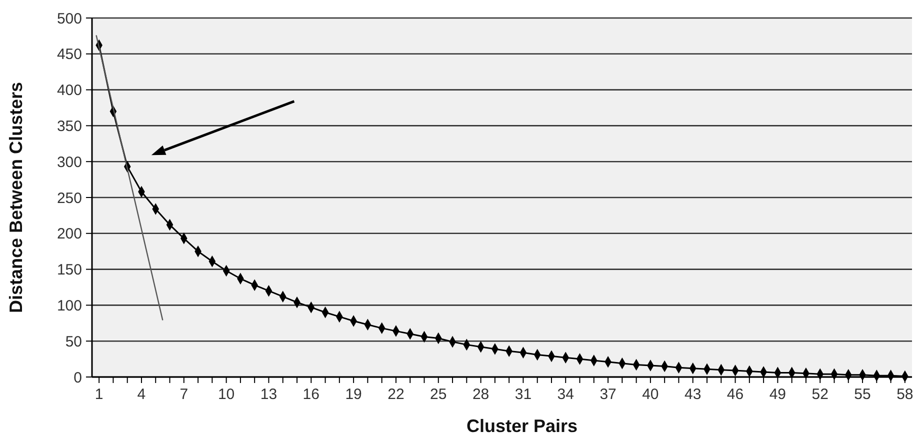 This screenshot has width=918, height=445. I want to click on x-tick-label: 43, so click(693, 394).